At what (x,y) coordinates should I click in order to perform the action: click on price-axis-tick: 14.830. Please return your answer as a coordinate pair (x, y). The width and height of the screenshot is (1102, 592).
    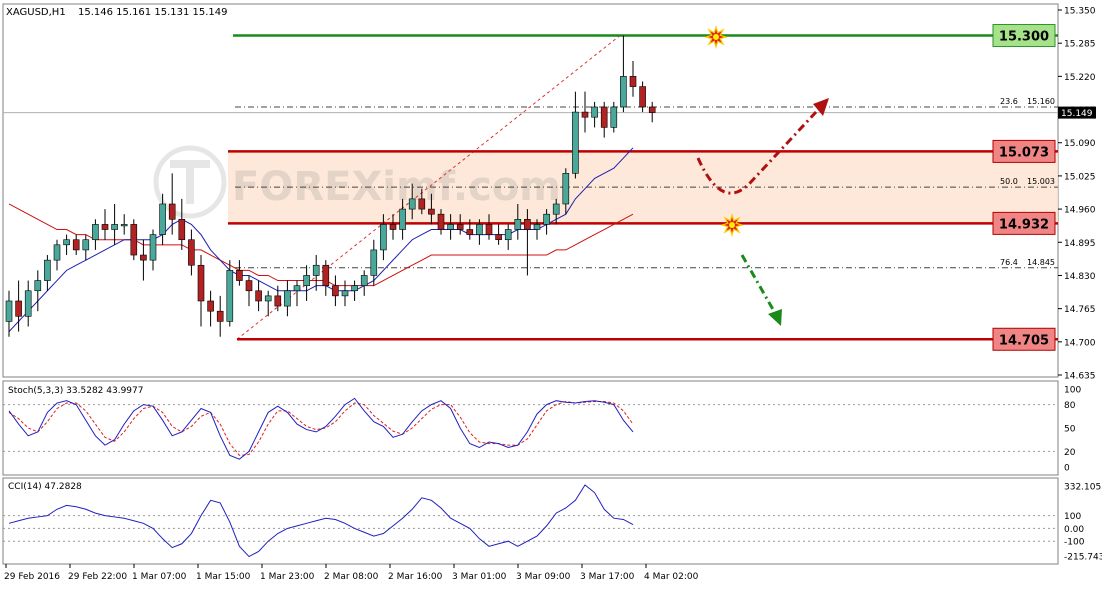
    Looking at the image, I should click on (1080, 277).